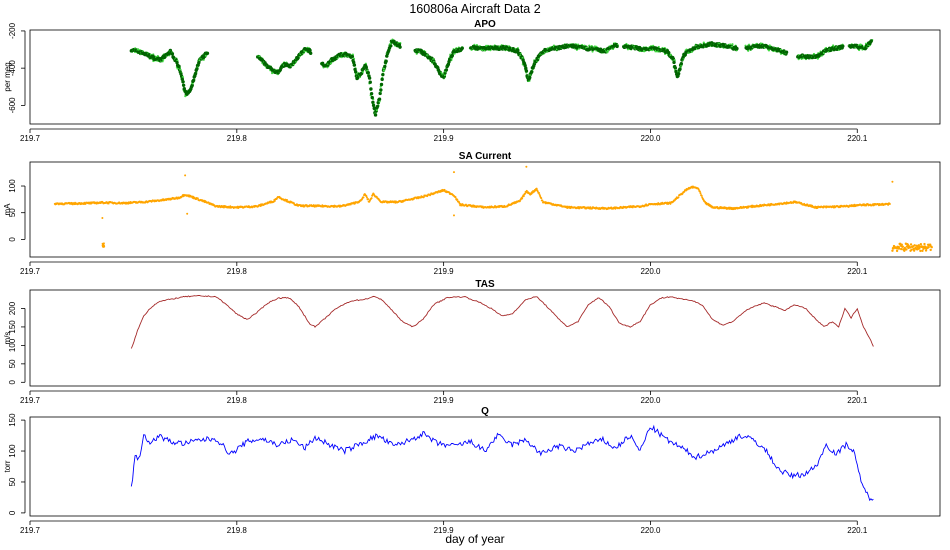 The width and height of the screenshot is (950, 550). What do you see at coordinates (485, 411) in the screenshot?
I see `q-title: Q` at bounding box center [485, 411].